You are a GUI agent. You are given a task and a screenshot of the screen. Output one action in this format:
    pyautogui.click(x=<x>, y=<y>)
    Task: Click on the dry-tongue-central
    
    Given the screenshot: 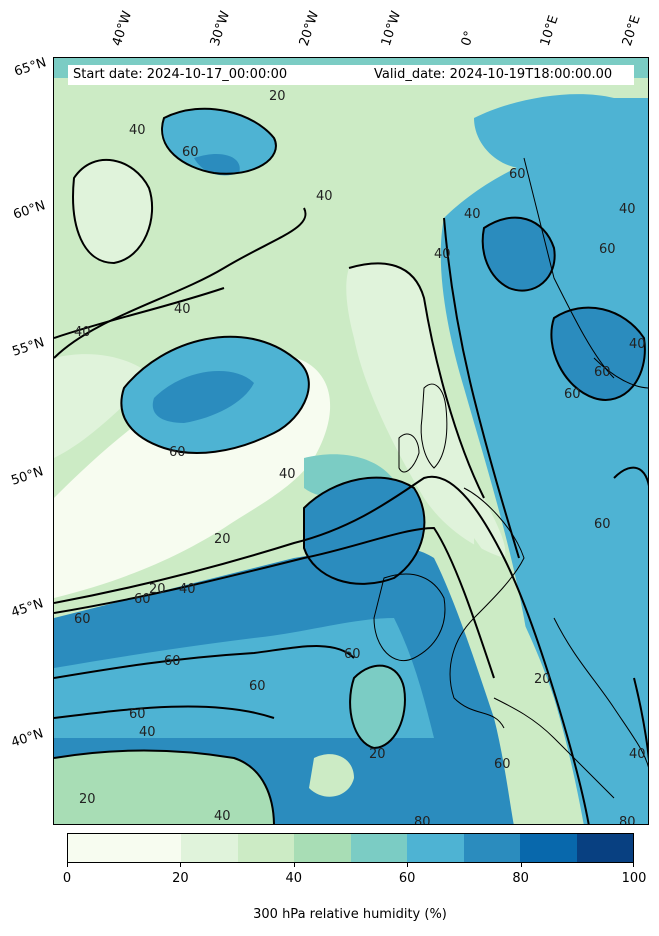 What is the action you would take?
    pyautogui.click(x=426, y=410)
    